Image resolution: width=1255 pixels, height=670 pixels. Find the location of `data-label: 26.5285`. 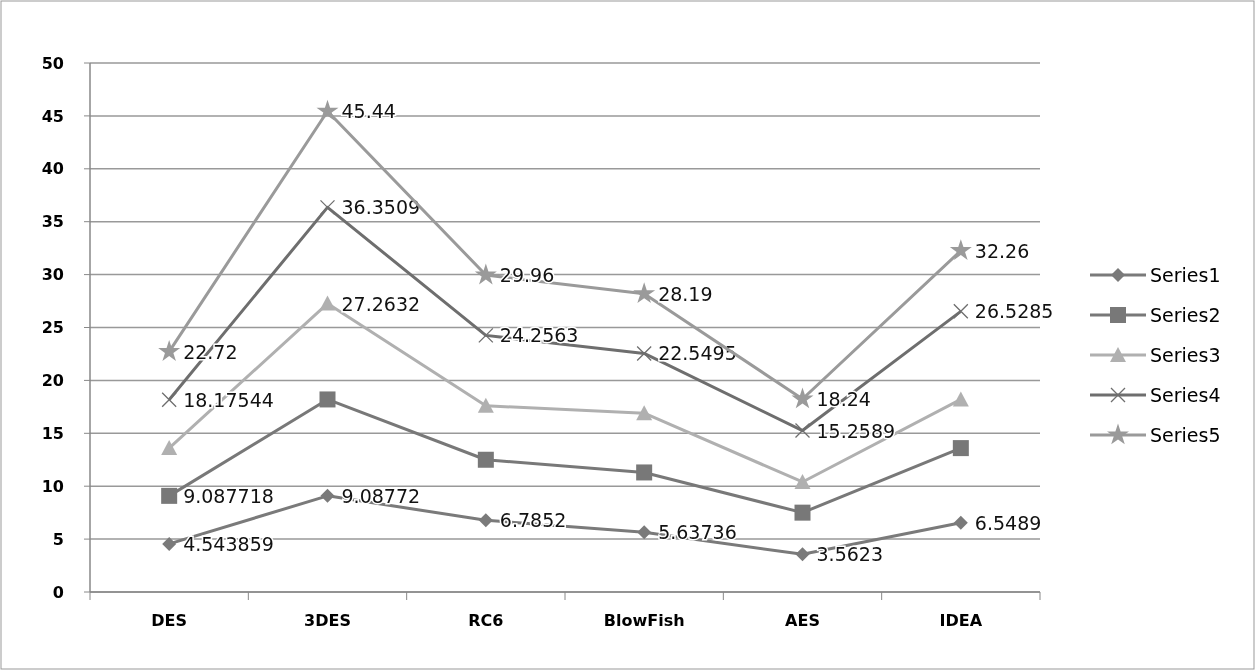

data-label: 26.5285 is located at coordinates (1014, 311).